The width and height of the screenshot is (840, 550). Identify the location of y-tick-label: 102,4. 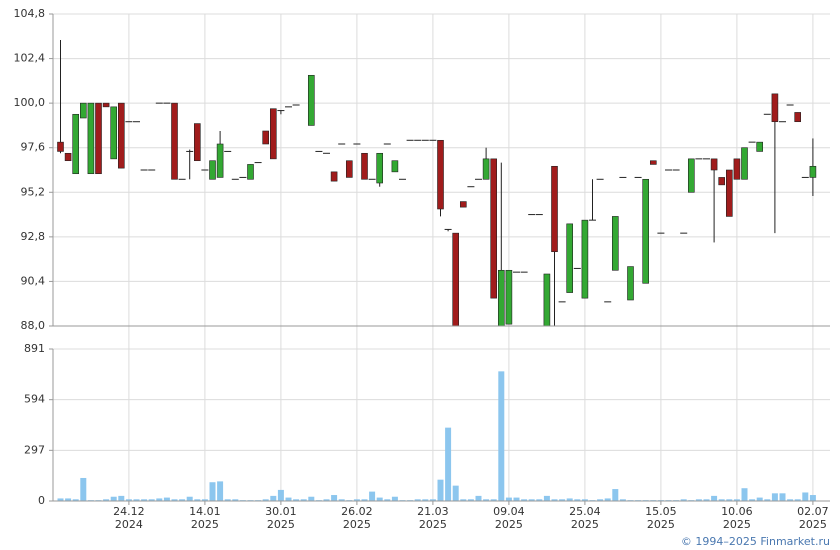
(30, 58).